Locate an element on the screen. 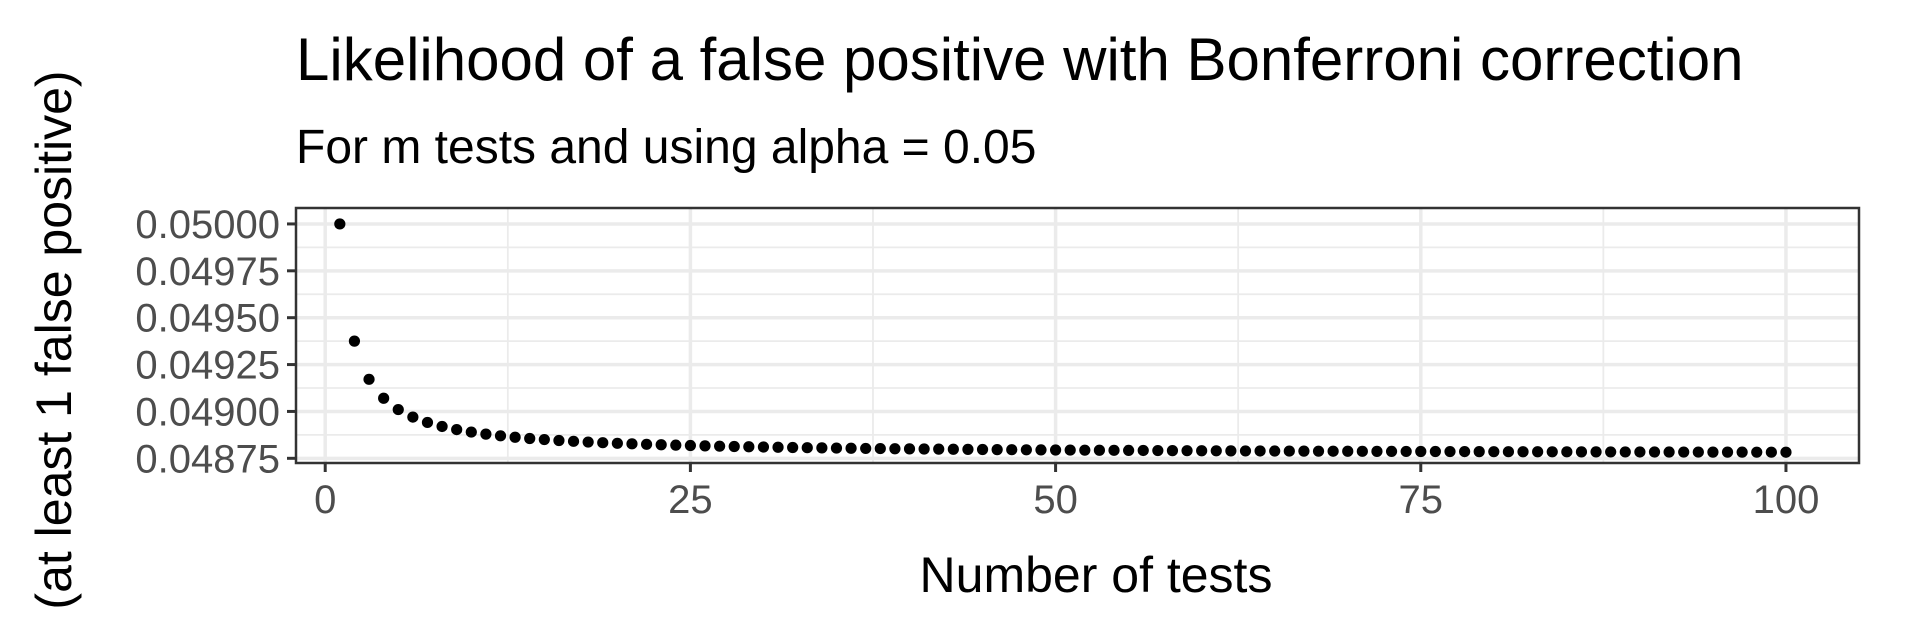  x-tick-label: 75 is located at coordinates (1421, 500).